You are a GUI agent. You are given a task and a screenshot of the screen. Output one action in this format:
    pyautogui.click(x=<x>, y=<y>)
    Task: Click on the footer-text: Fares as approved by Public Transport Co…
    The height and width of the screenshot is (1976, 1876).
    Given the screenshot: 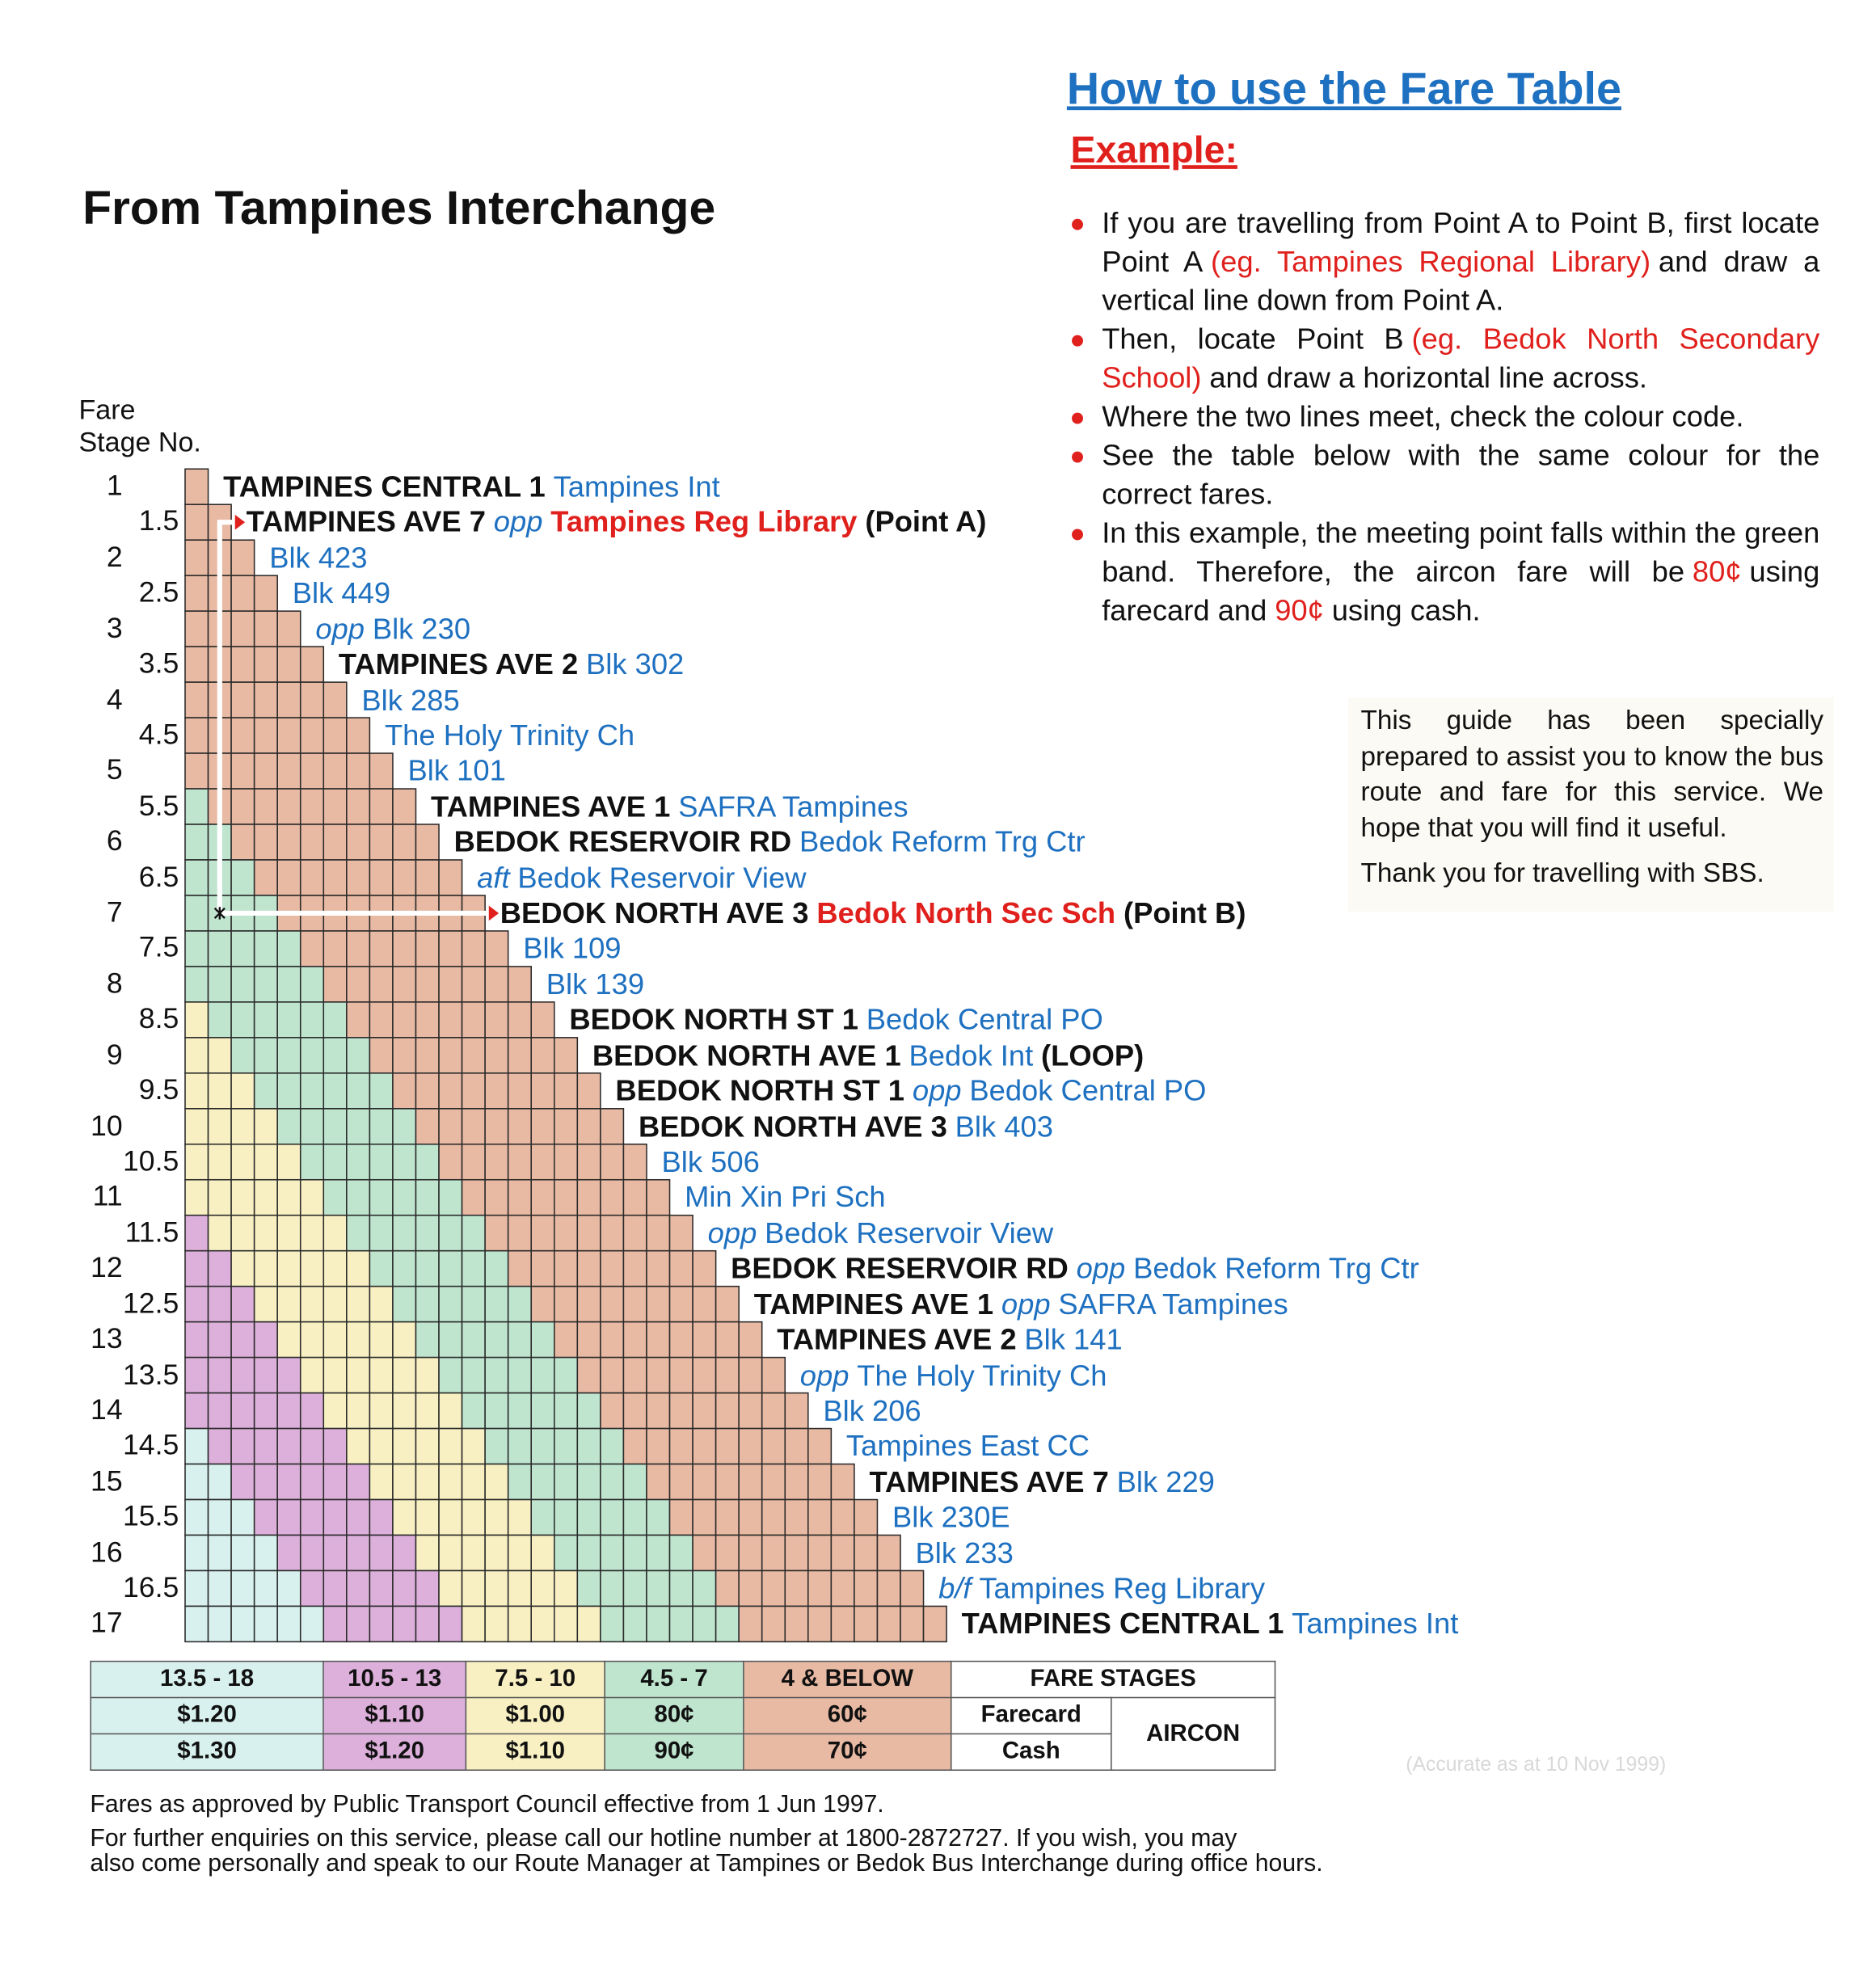 What is the action you would take?
    pyautogui.click(x=487, y=1804)
    